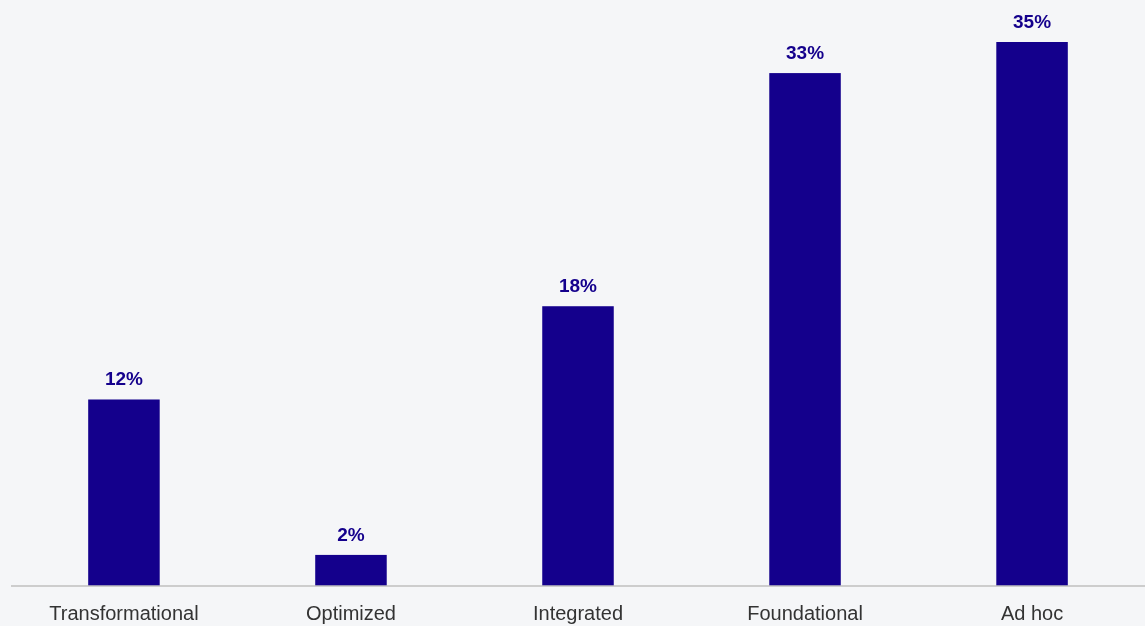  I want to click on data-label: 35%, so click(1032, 21).